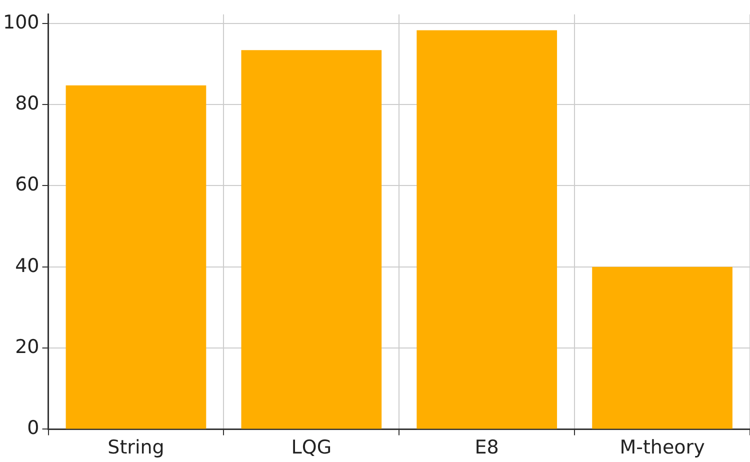 This screenshot has width=750, height=462. Describe the element at coordinates (21, 22) in the screenshot. I see `y-tick-label: 100` at that location.